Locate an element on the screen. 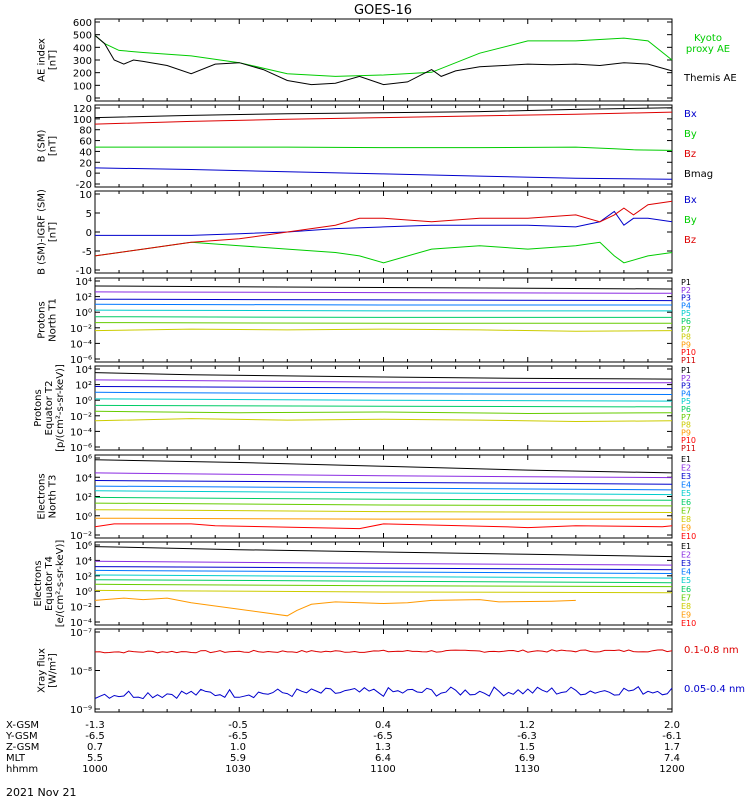  y-axis-label: [nT] is located at coordinates (53, 232).